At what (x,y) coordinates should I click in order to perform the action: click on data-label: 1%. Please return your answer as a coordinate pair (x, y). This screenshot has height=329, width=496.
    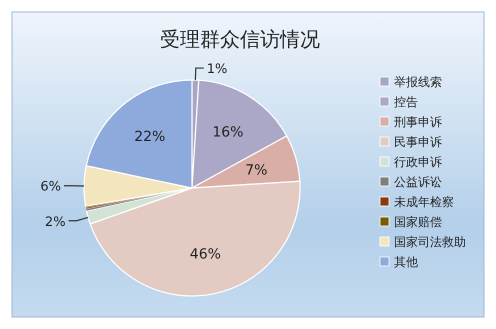
    Looking at the image, I should click on (217, 70).